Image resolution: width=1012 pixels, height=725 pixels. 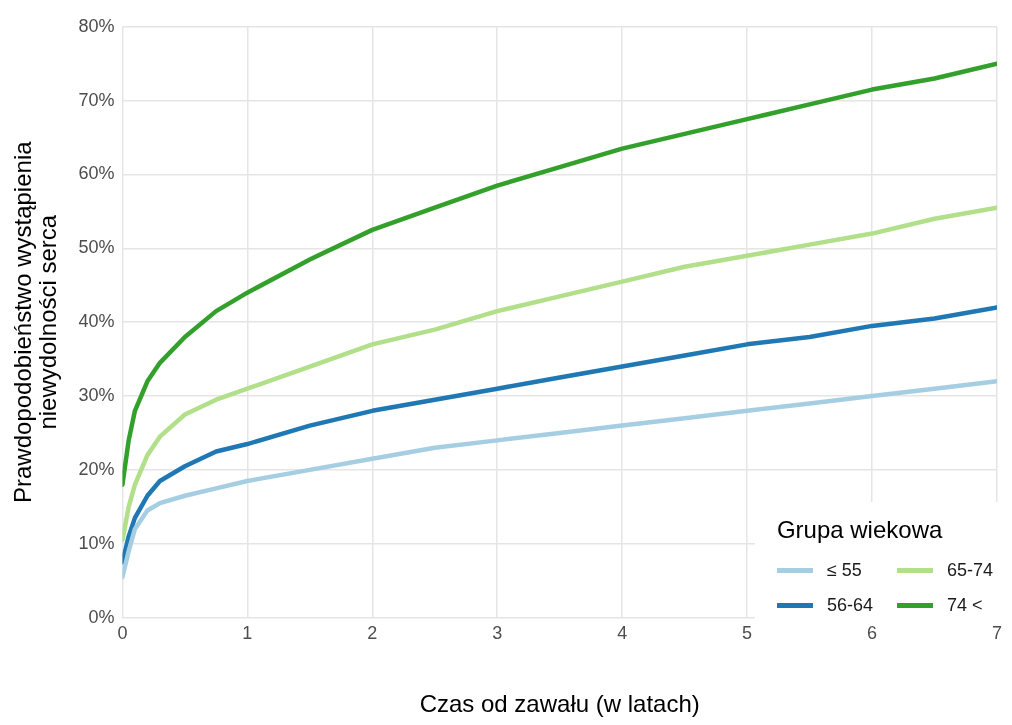 What do you see at coordinates (964, 605) in the screenshot?
I see `legend-label: 74 <` at bounding box center [964, 605].